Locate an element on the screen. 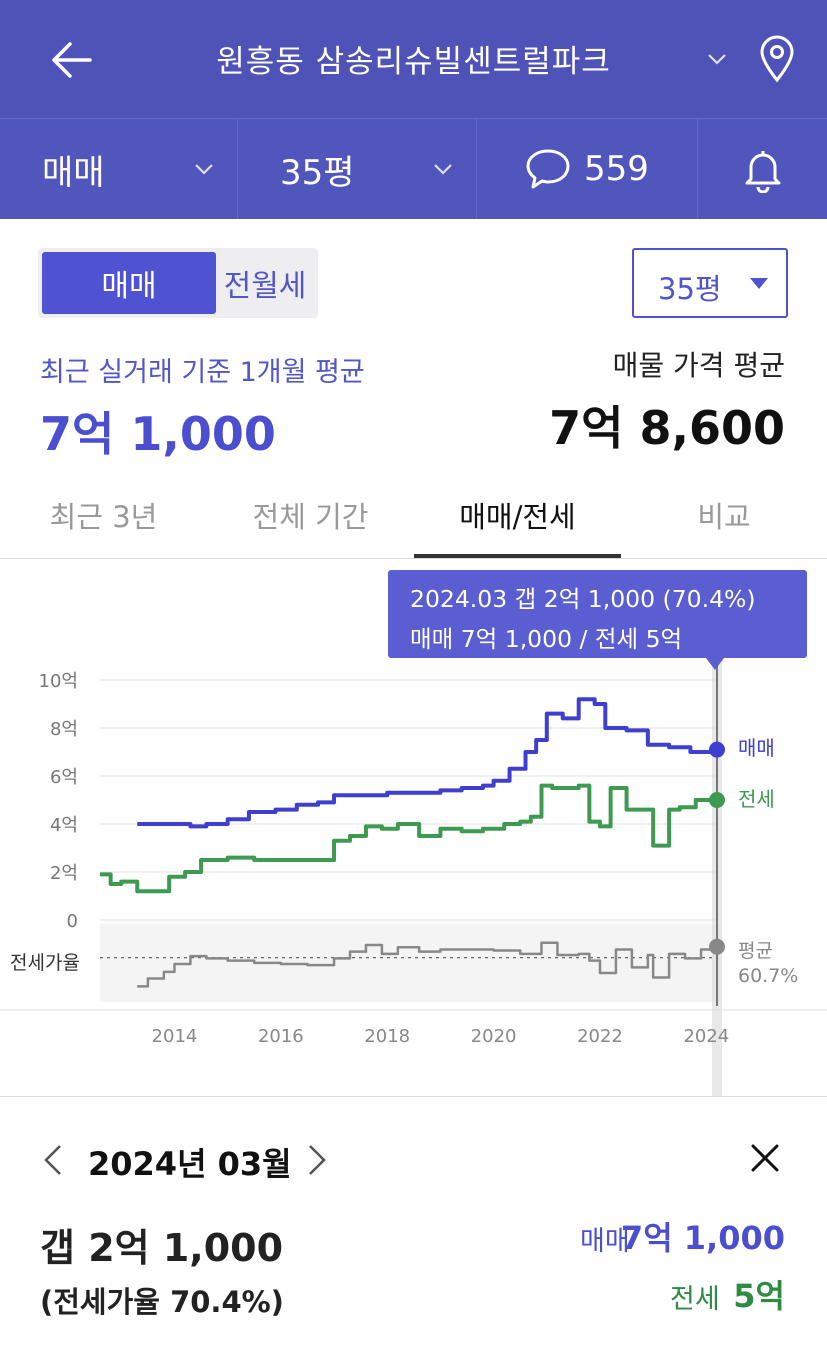  comment-count: 559 is located at coordinates (616, 169).